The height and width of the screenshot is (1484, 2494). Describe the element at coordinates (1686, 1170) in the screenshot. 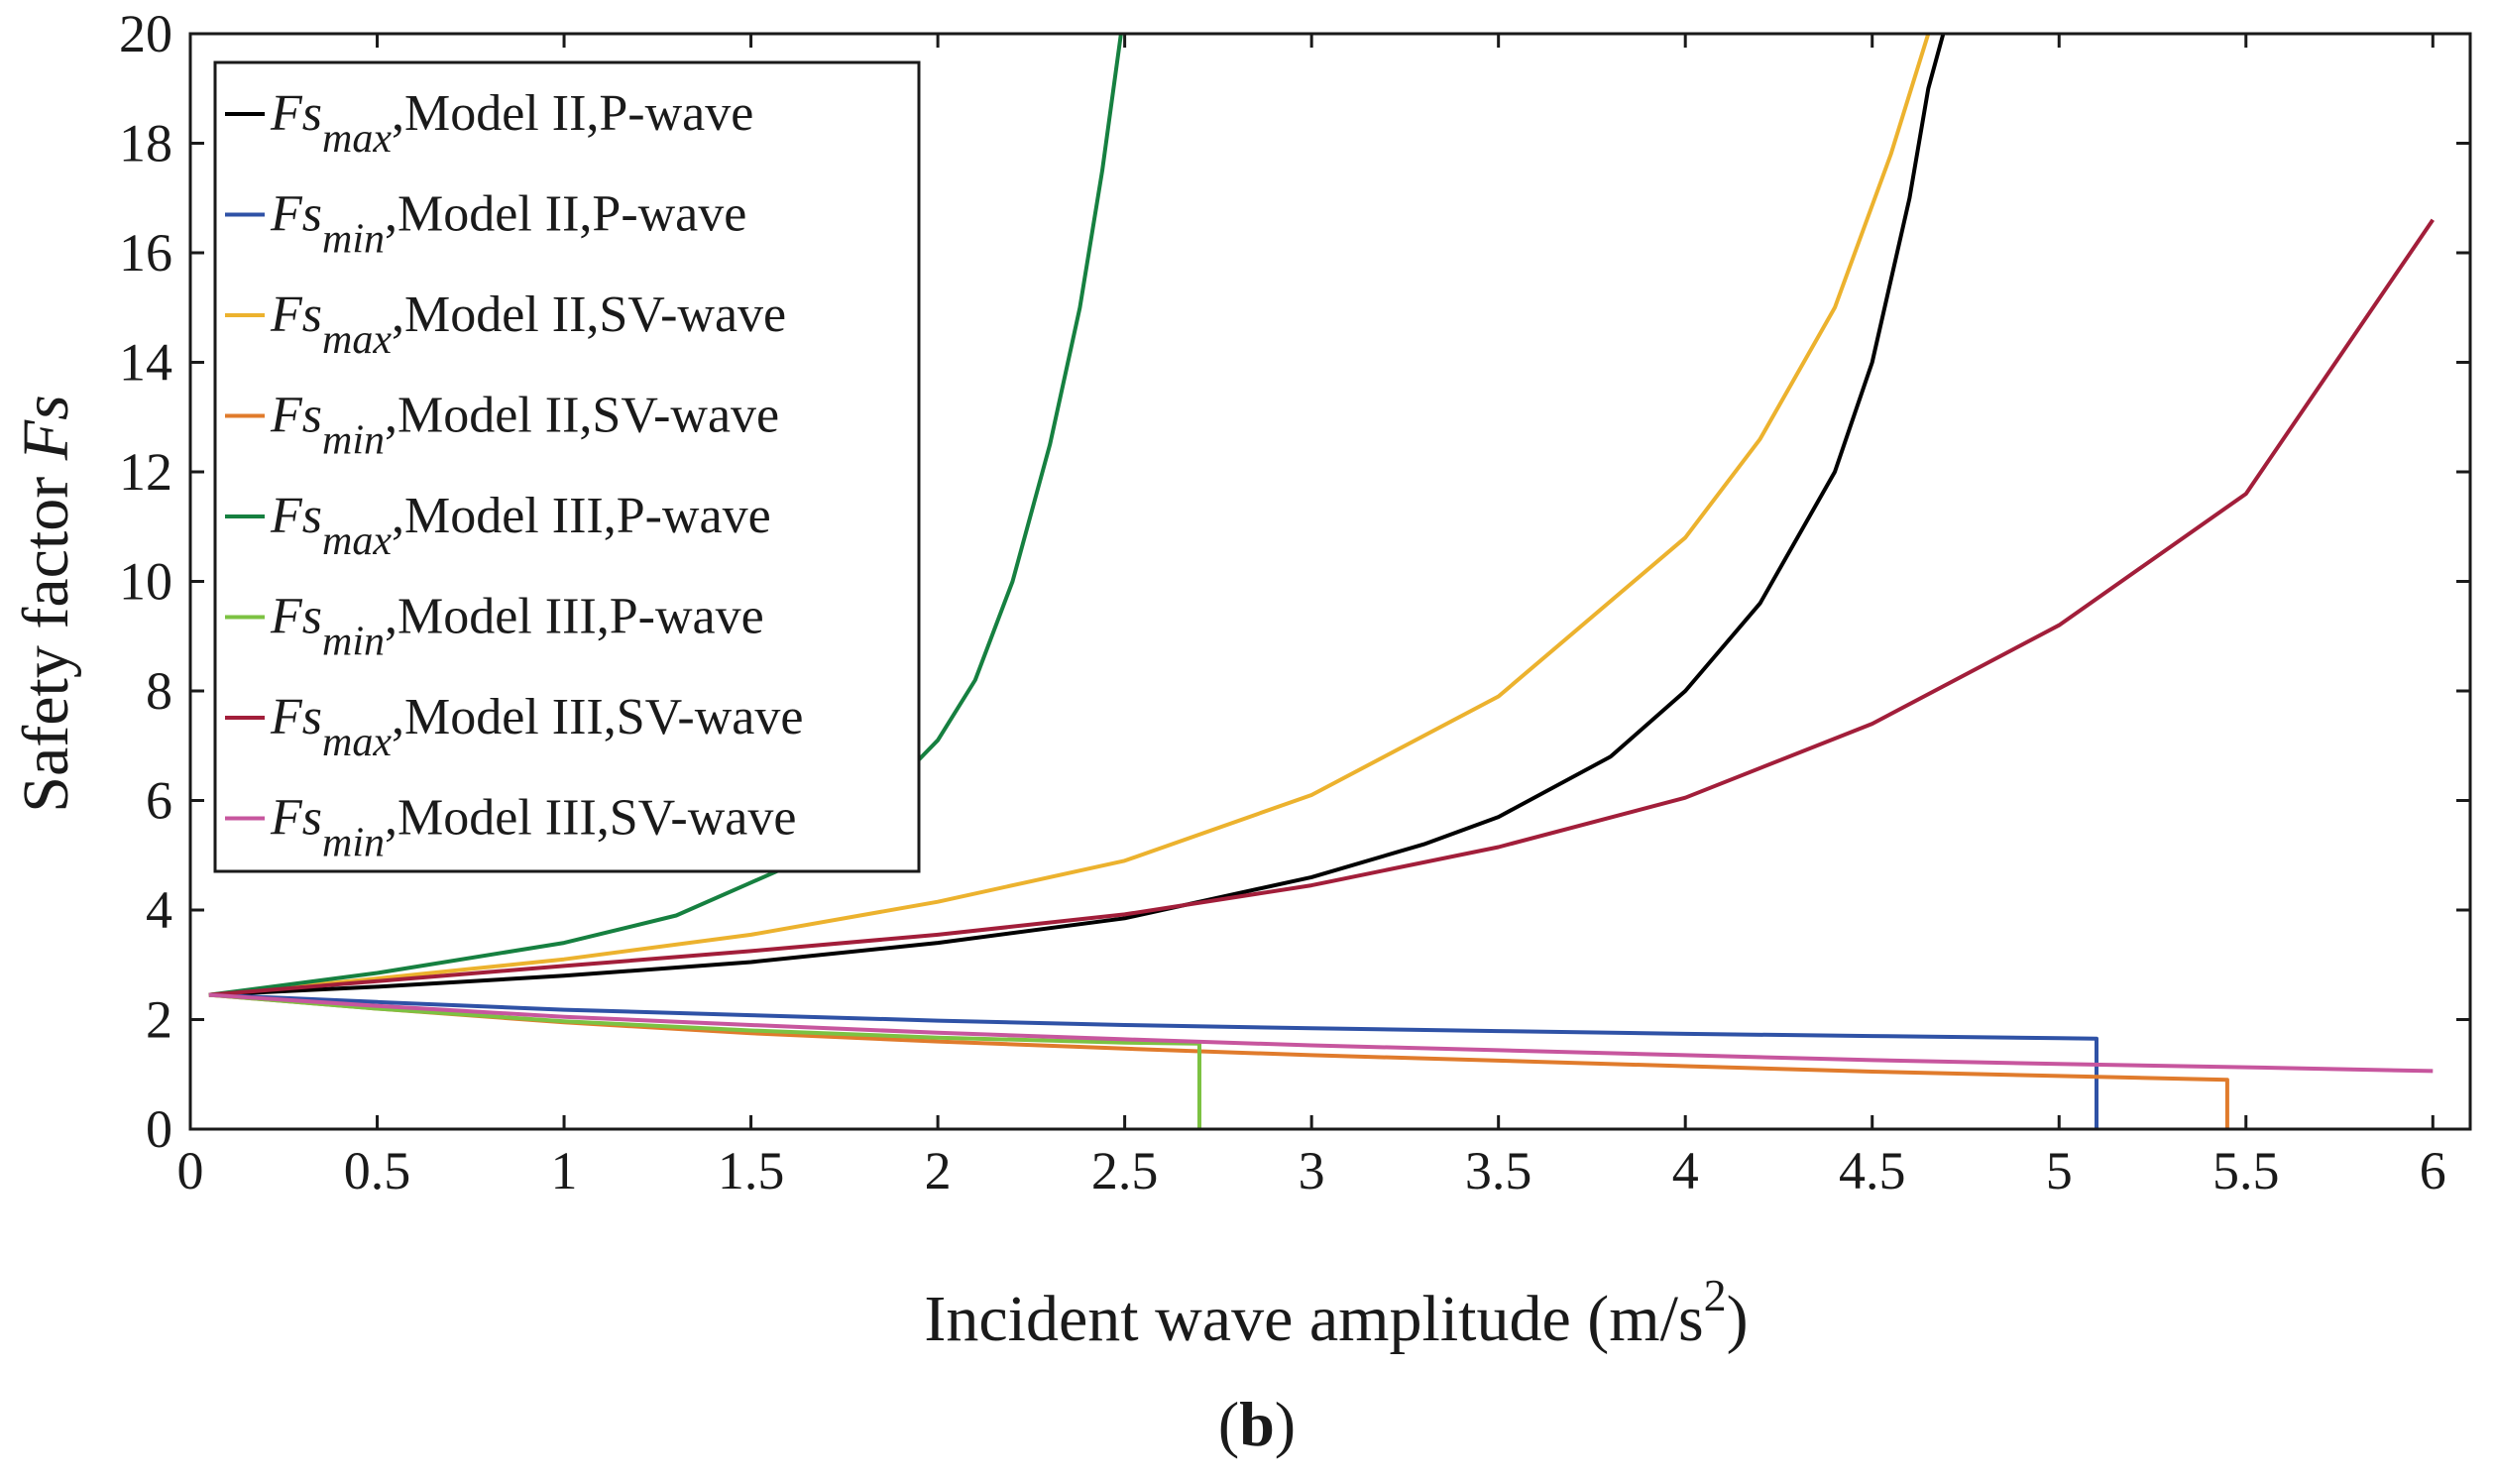

I see `x-tick-label: 4` at that location.